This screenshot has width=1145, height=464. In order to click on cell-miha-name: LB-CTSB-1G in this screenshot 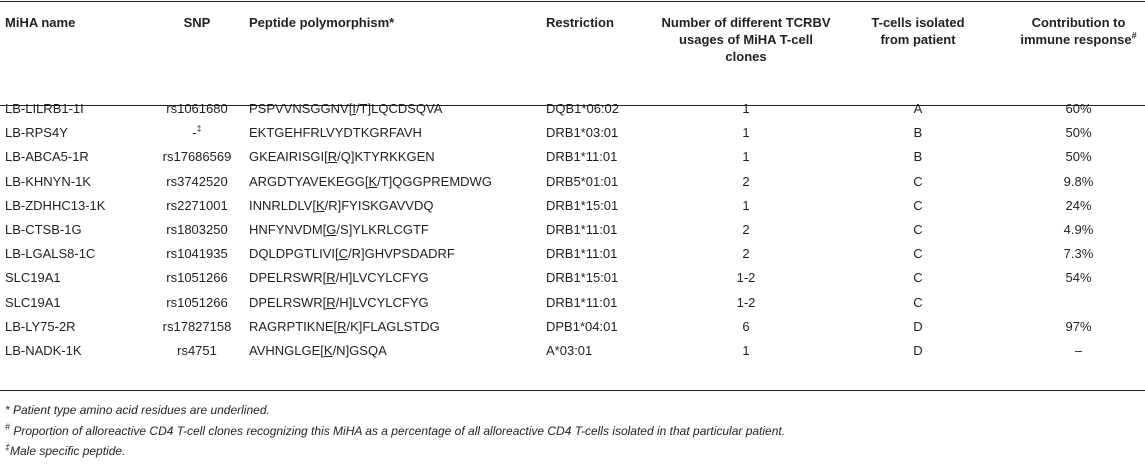, I will do `click(43, 229)`.